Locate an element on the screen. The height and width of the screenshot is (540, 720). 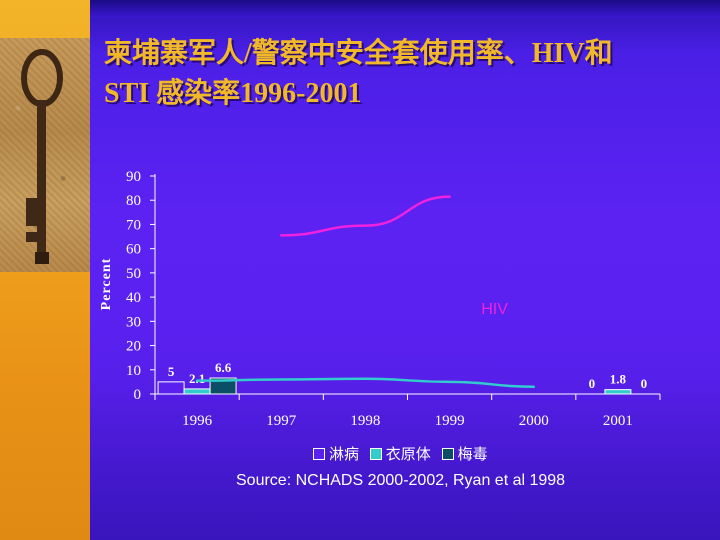
y-axis-label: Percent is located at coordinates (106, 284).